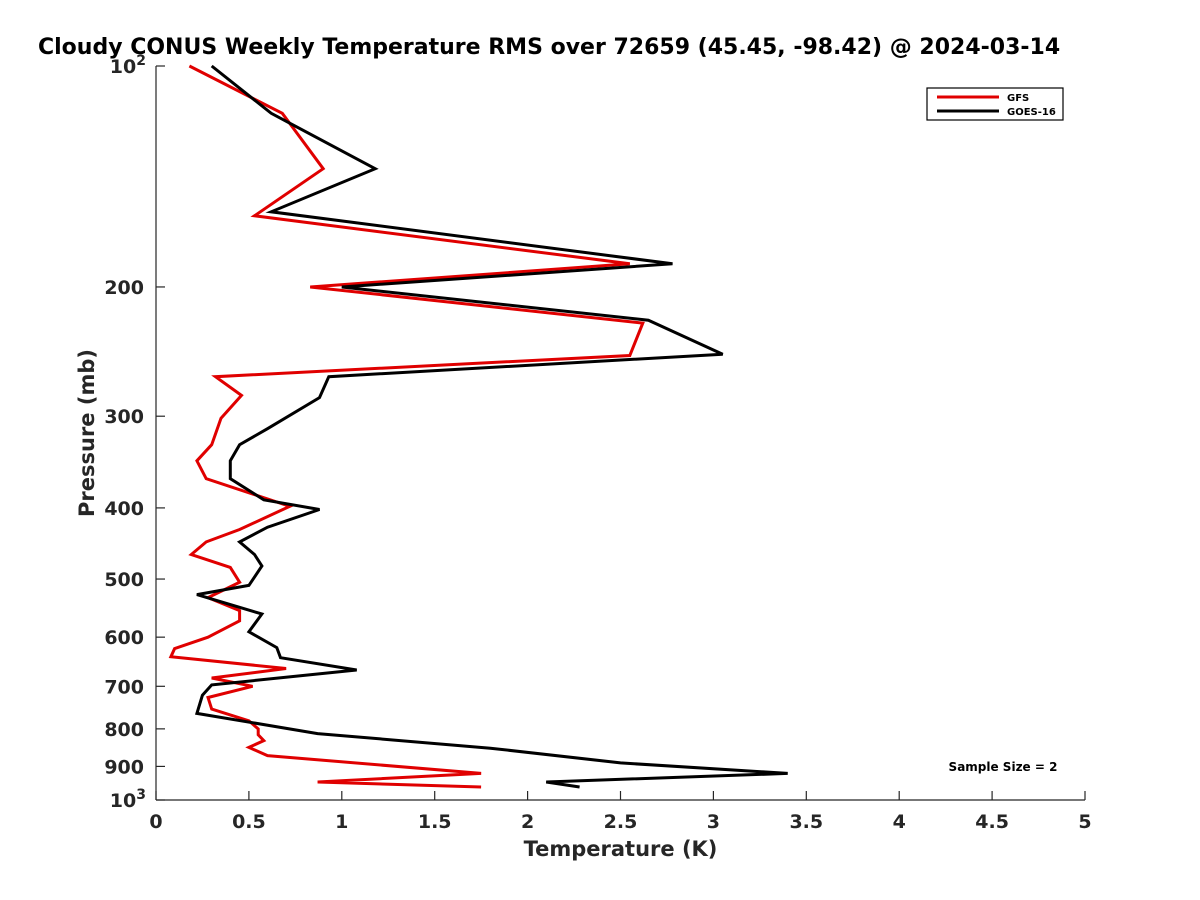 The width and height of the screenshot is (1200, 900). I want to click on y-tick-label: 900, so click(124, 767).